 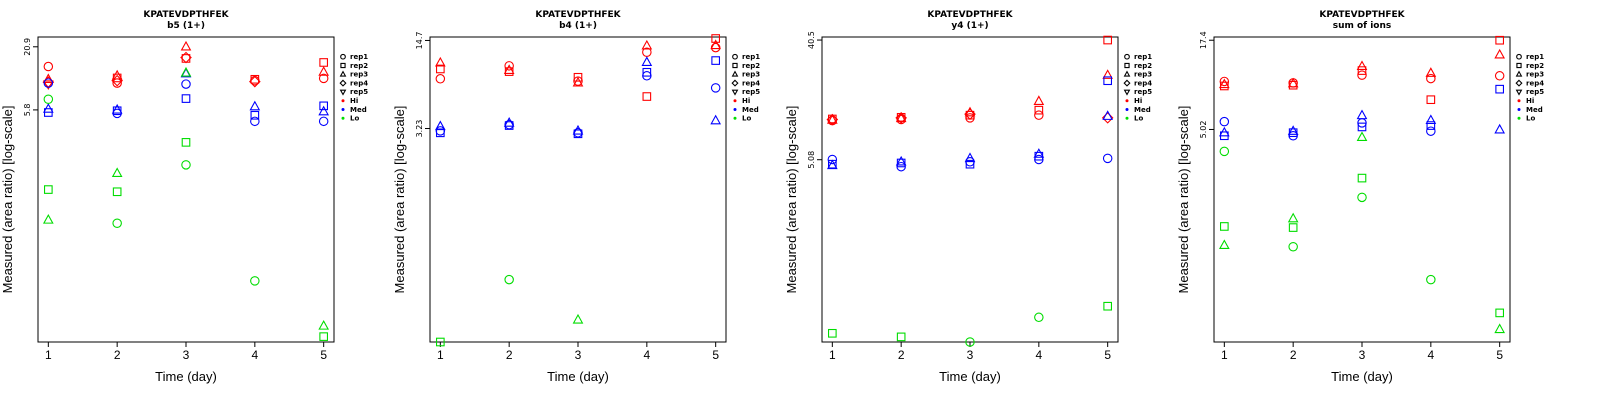 I want to click on y-tick-label: 40.5, so click(x=811, y=40).